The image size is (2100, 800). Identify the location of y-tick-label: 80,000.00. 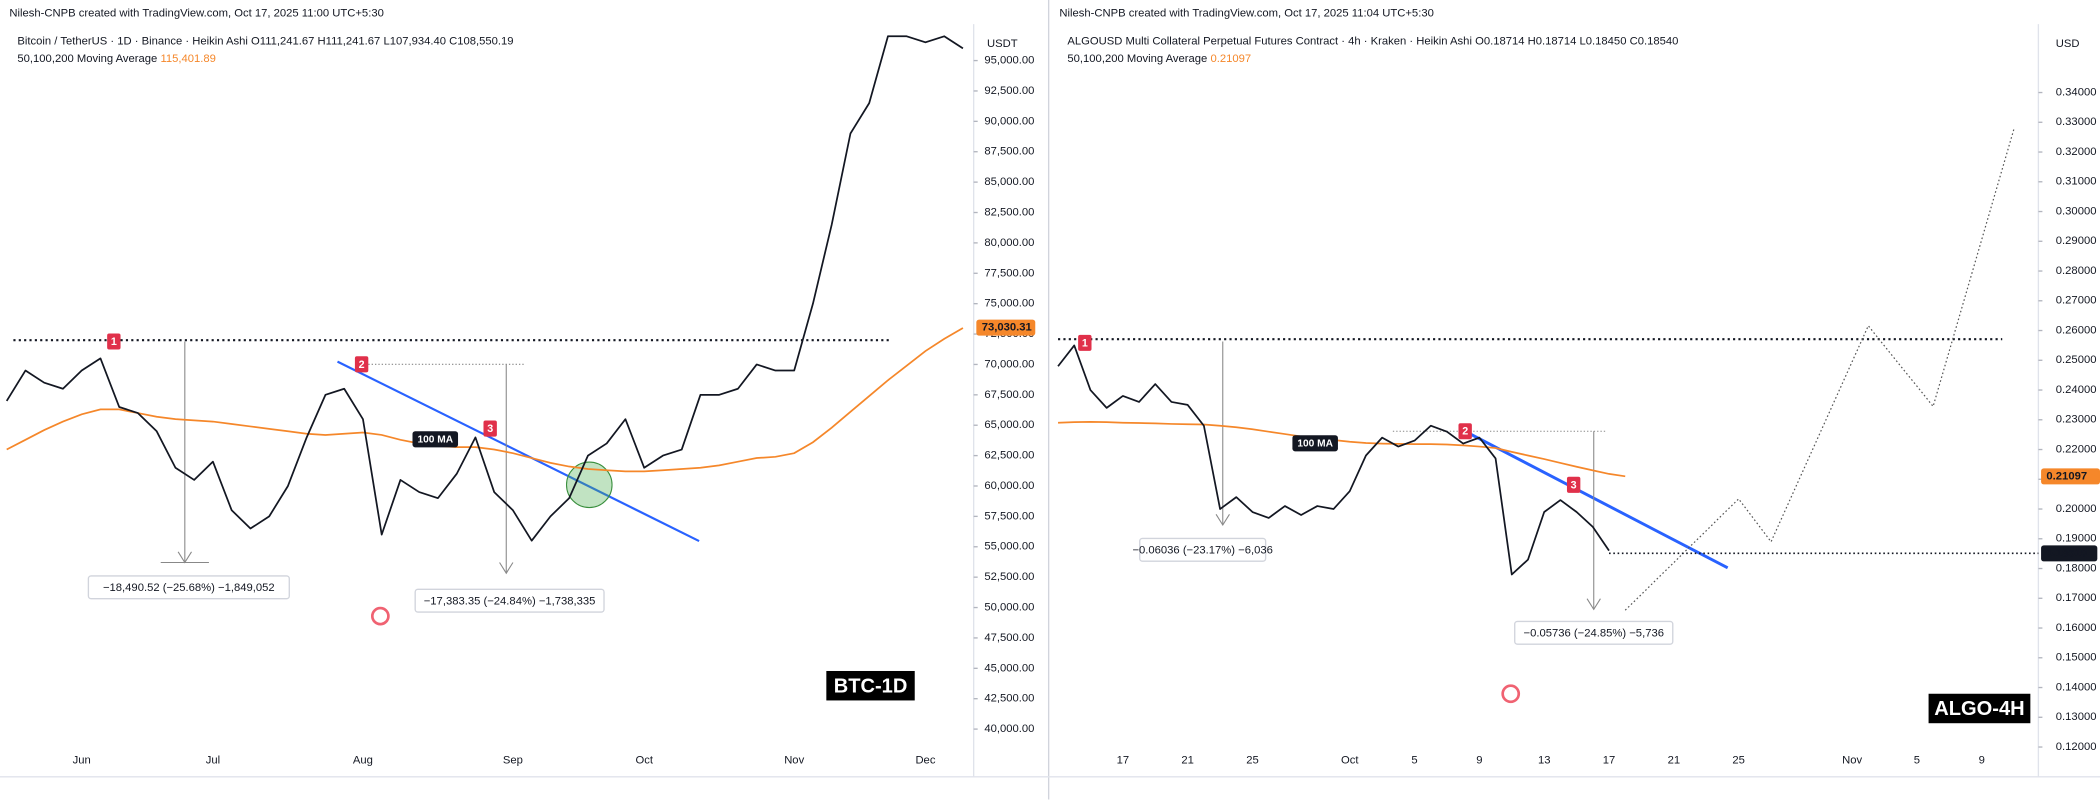
(1009, 243).